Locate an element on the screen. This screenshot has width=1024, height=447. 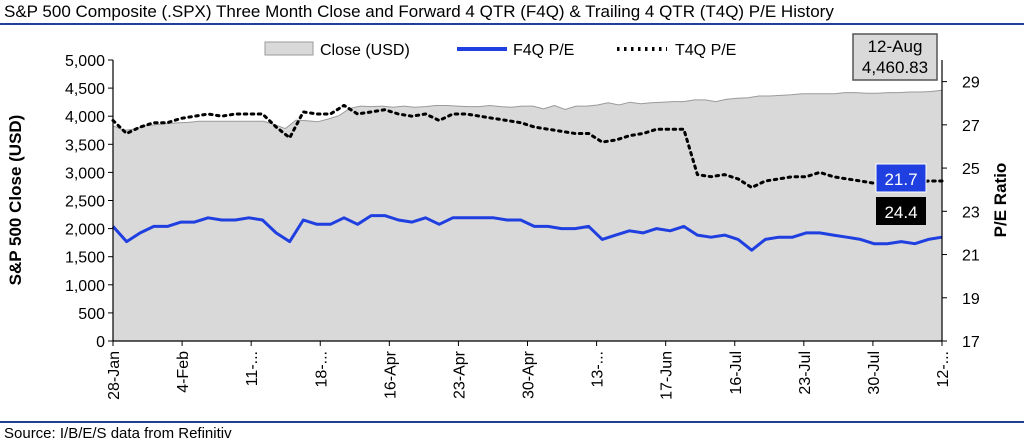
x-tick-label: 28-Jan is located at coordinates (114, 375).